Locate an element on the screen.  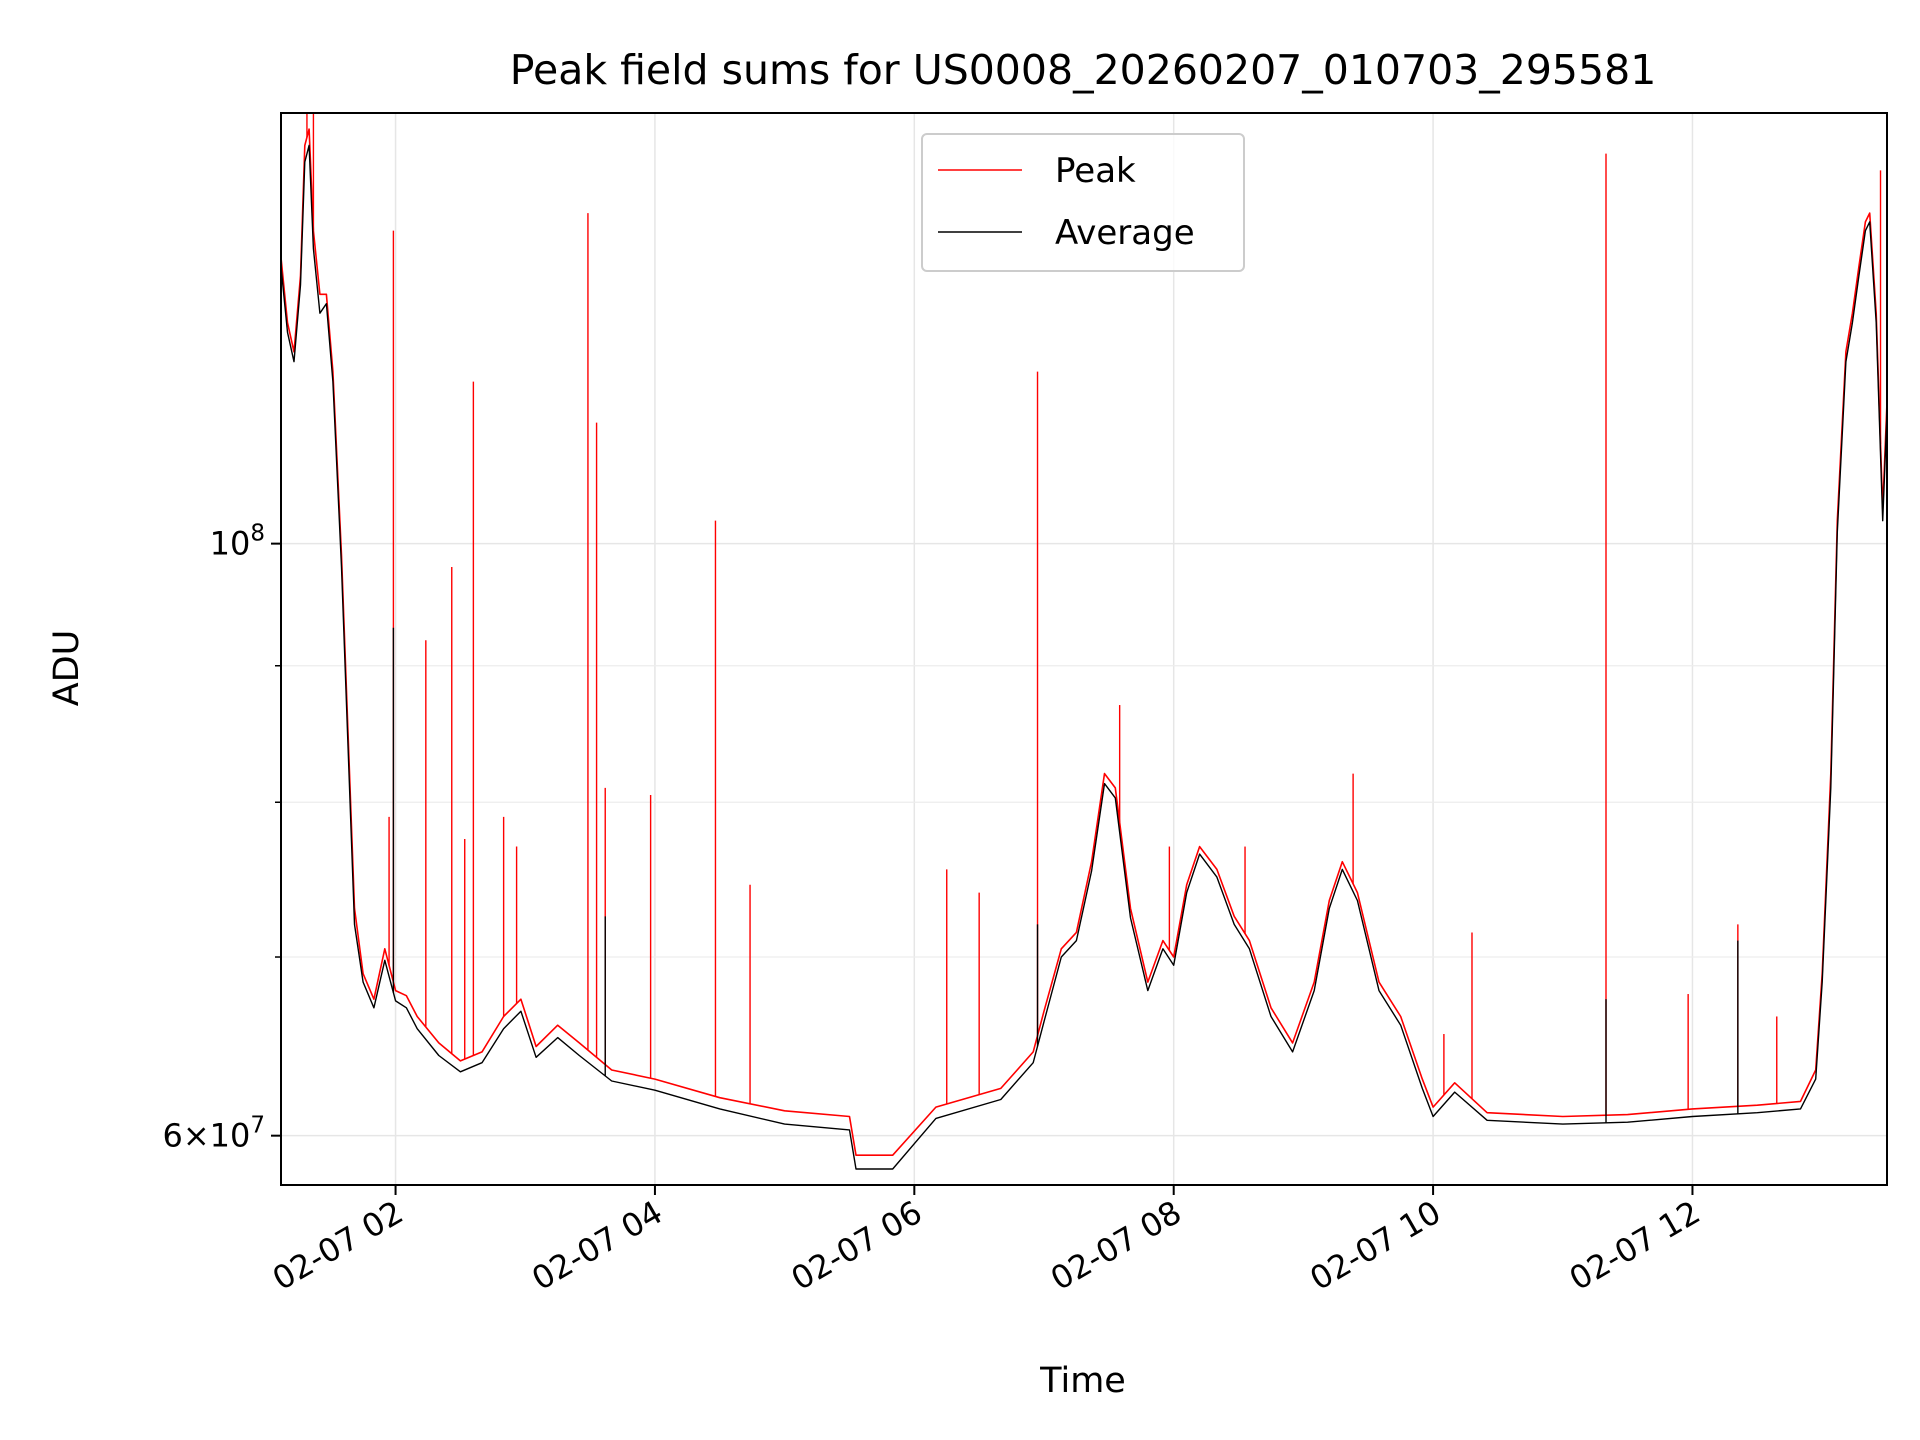
y-tick-label: 108 is located at coordinates (237, 542).